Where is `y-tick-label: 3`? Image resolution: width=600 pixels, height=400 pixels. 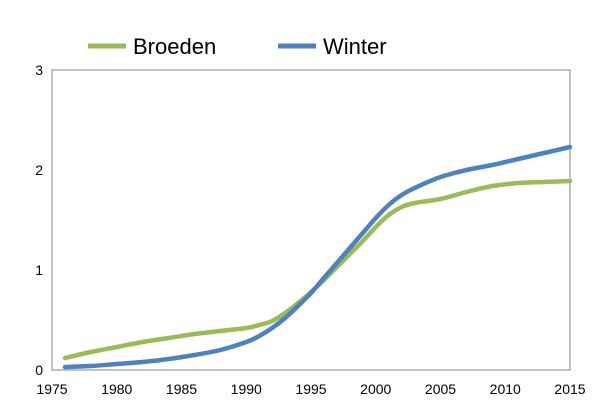 y-tick-label: 3 is located at coordinates (39, 70).